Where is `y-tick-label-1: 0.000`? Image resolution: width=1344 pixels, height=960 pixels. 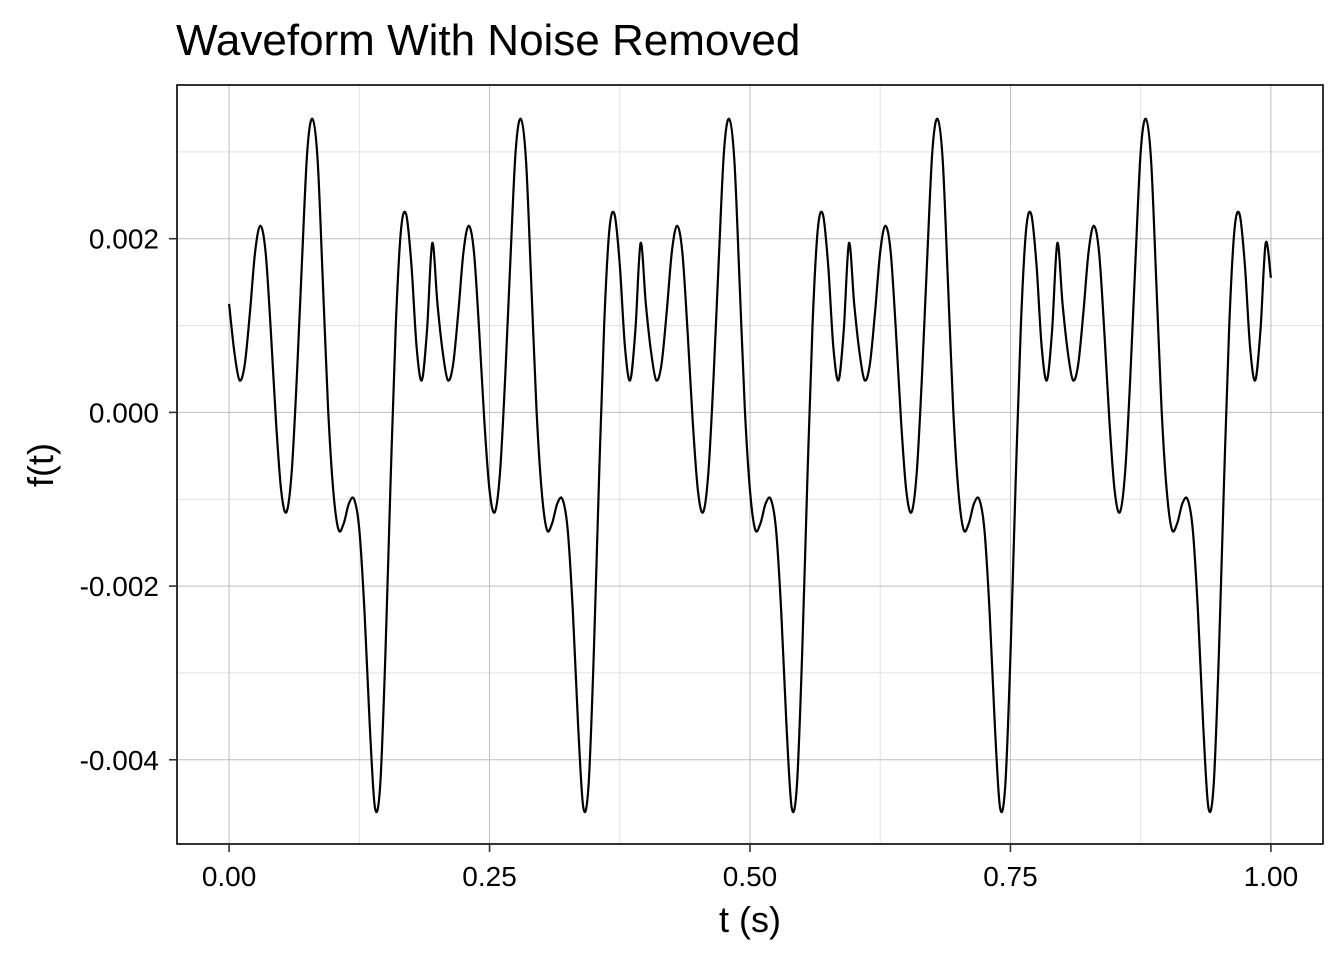
y-tick-label-1: 0.000 is located at coordinates (124, 412).